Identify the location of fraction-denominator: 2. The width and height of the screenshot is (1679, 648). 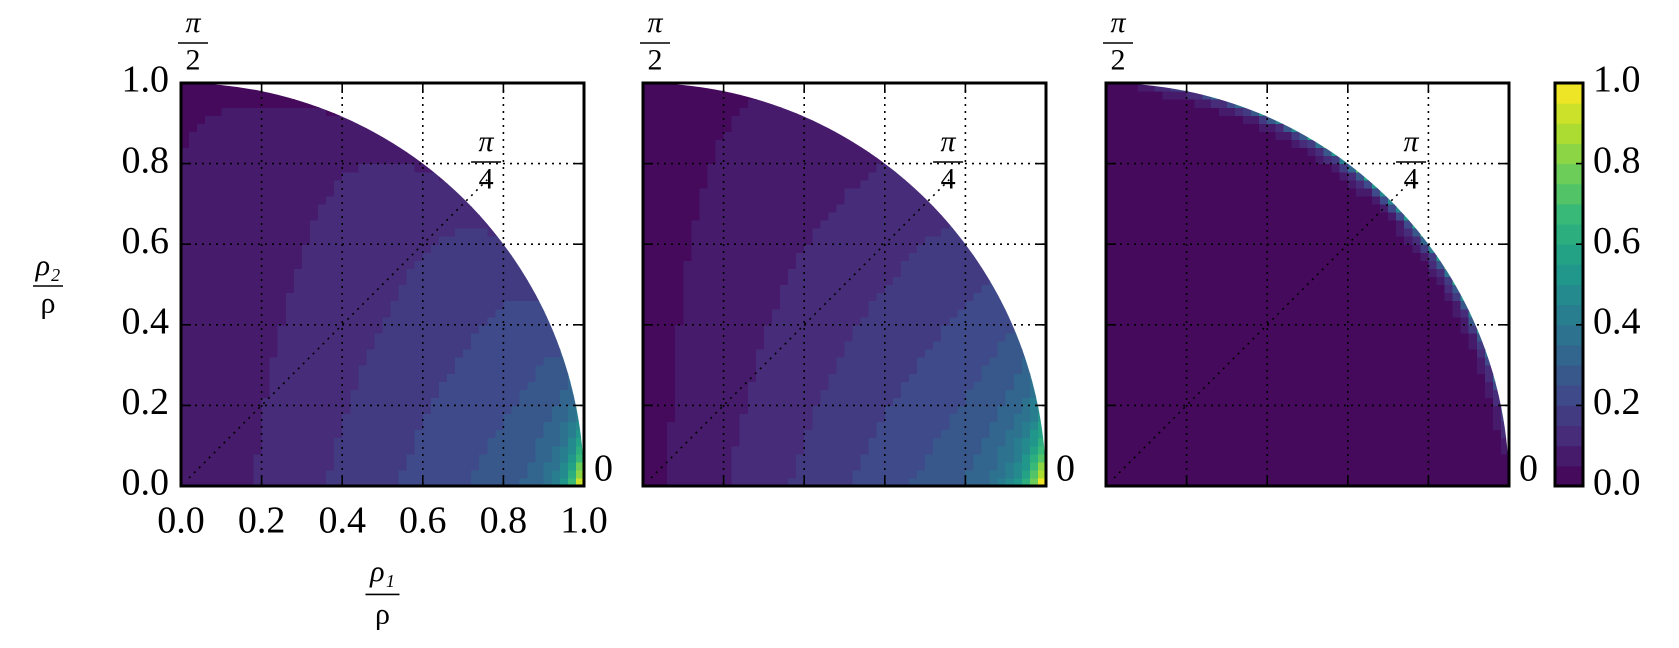
(193, 59).